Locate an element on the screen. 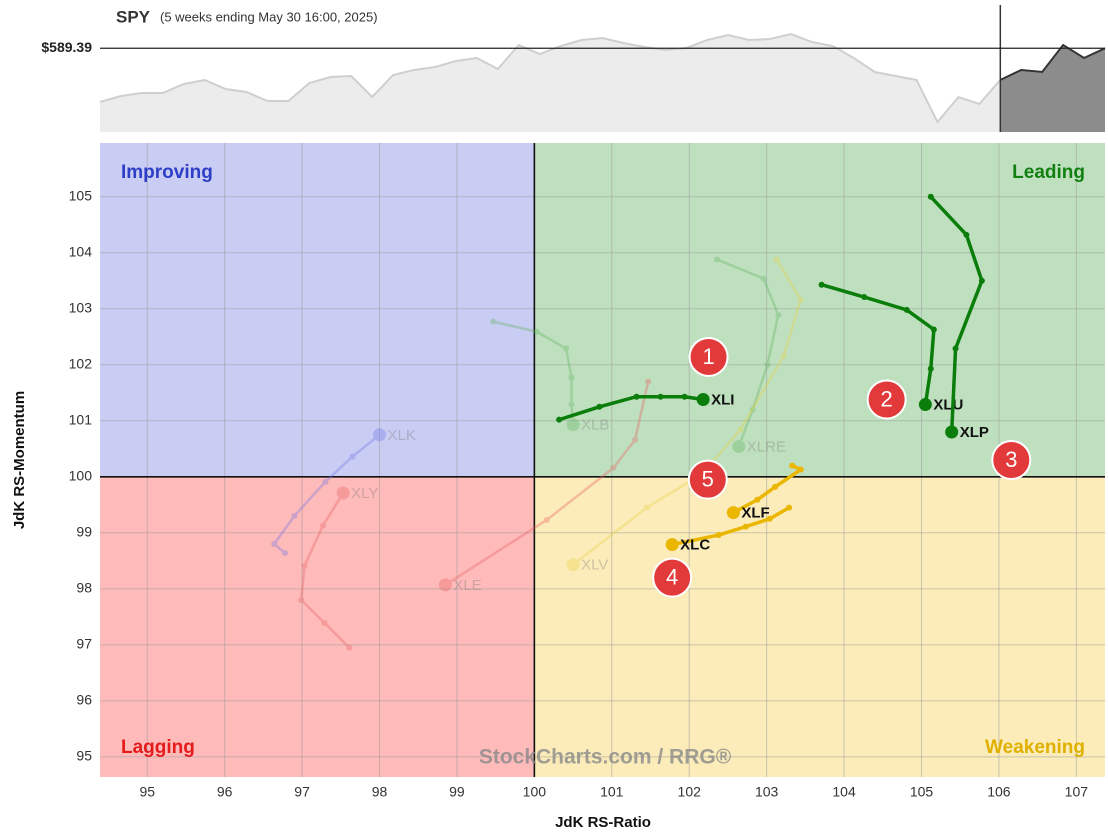 The image size is (1108, 834). y-tick-label: 105 is located at coordinates (81, 195).